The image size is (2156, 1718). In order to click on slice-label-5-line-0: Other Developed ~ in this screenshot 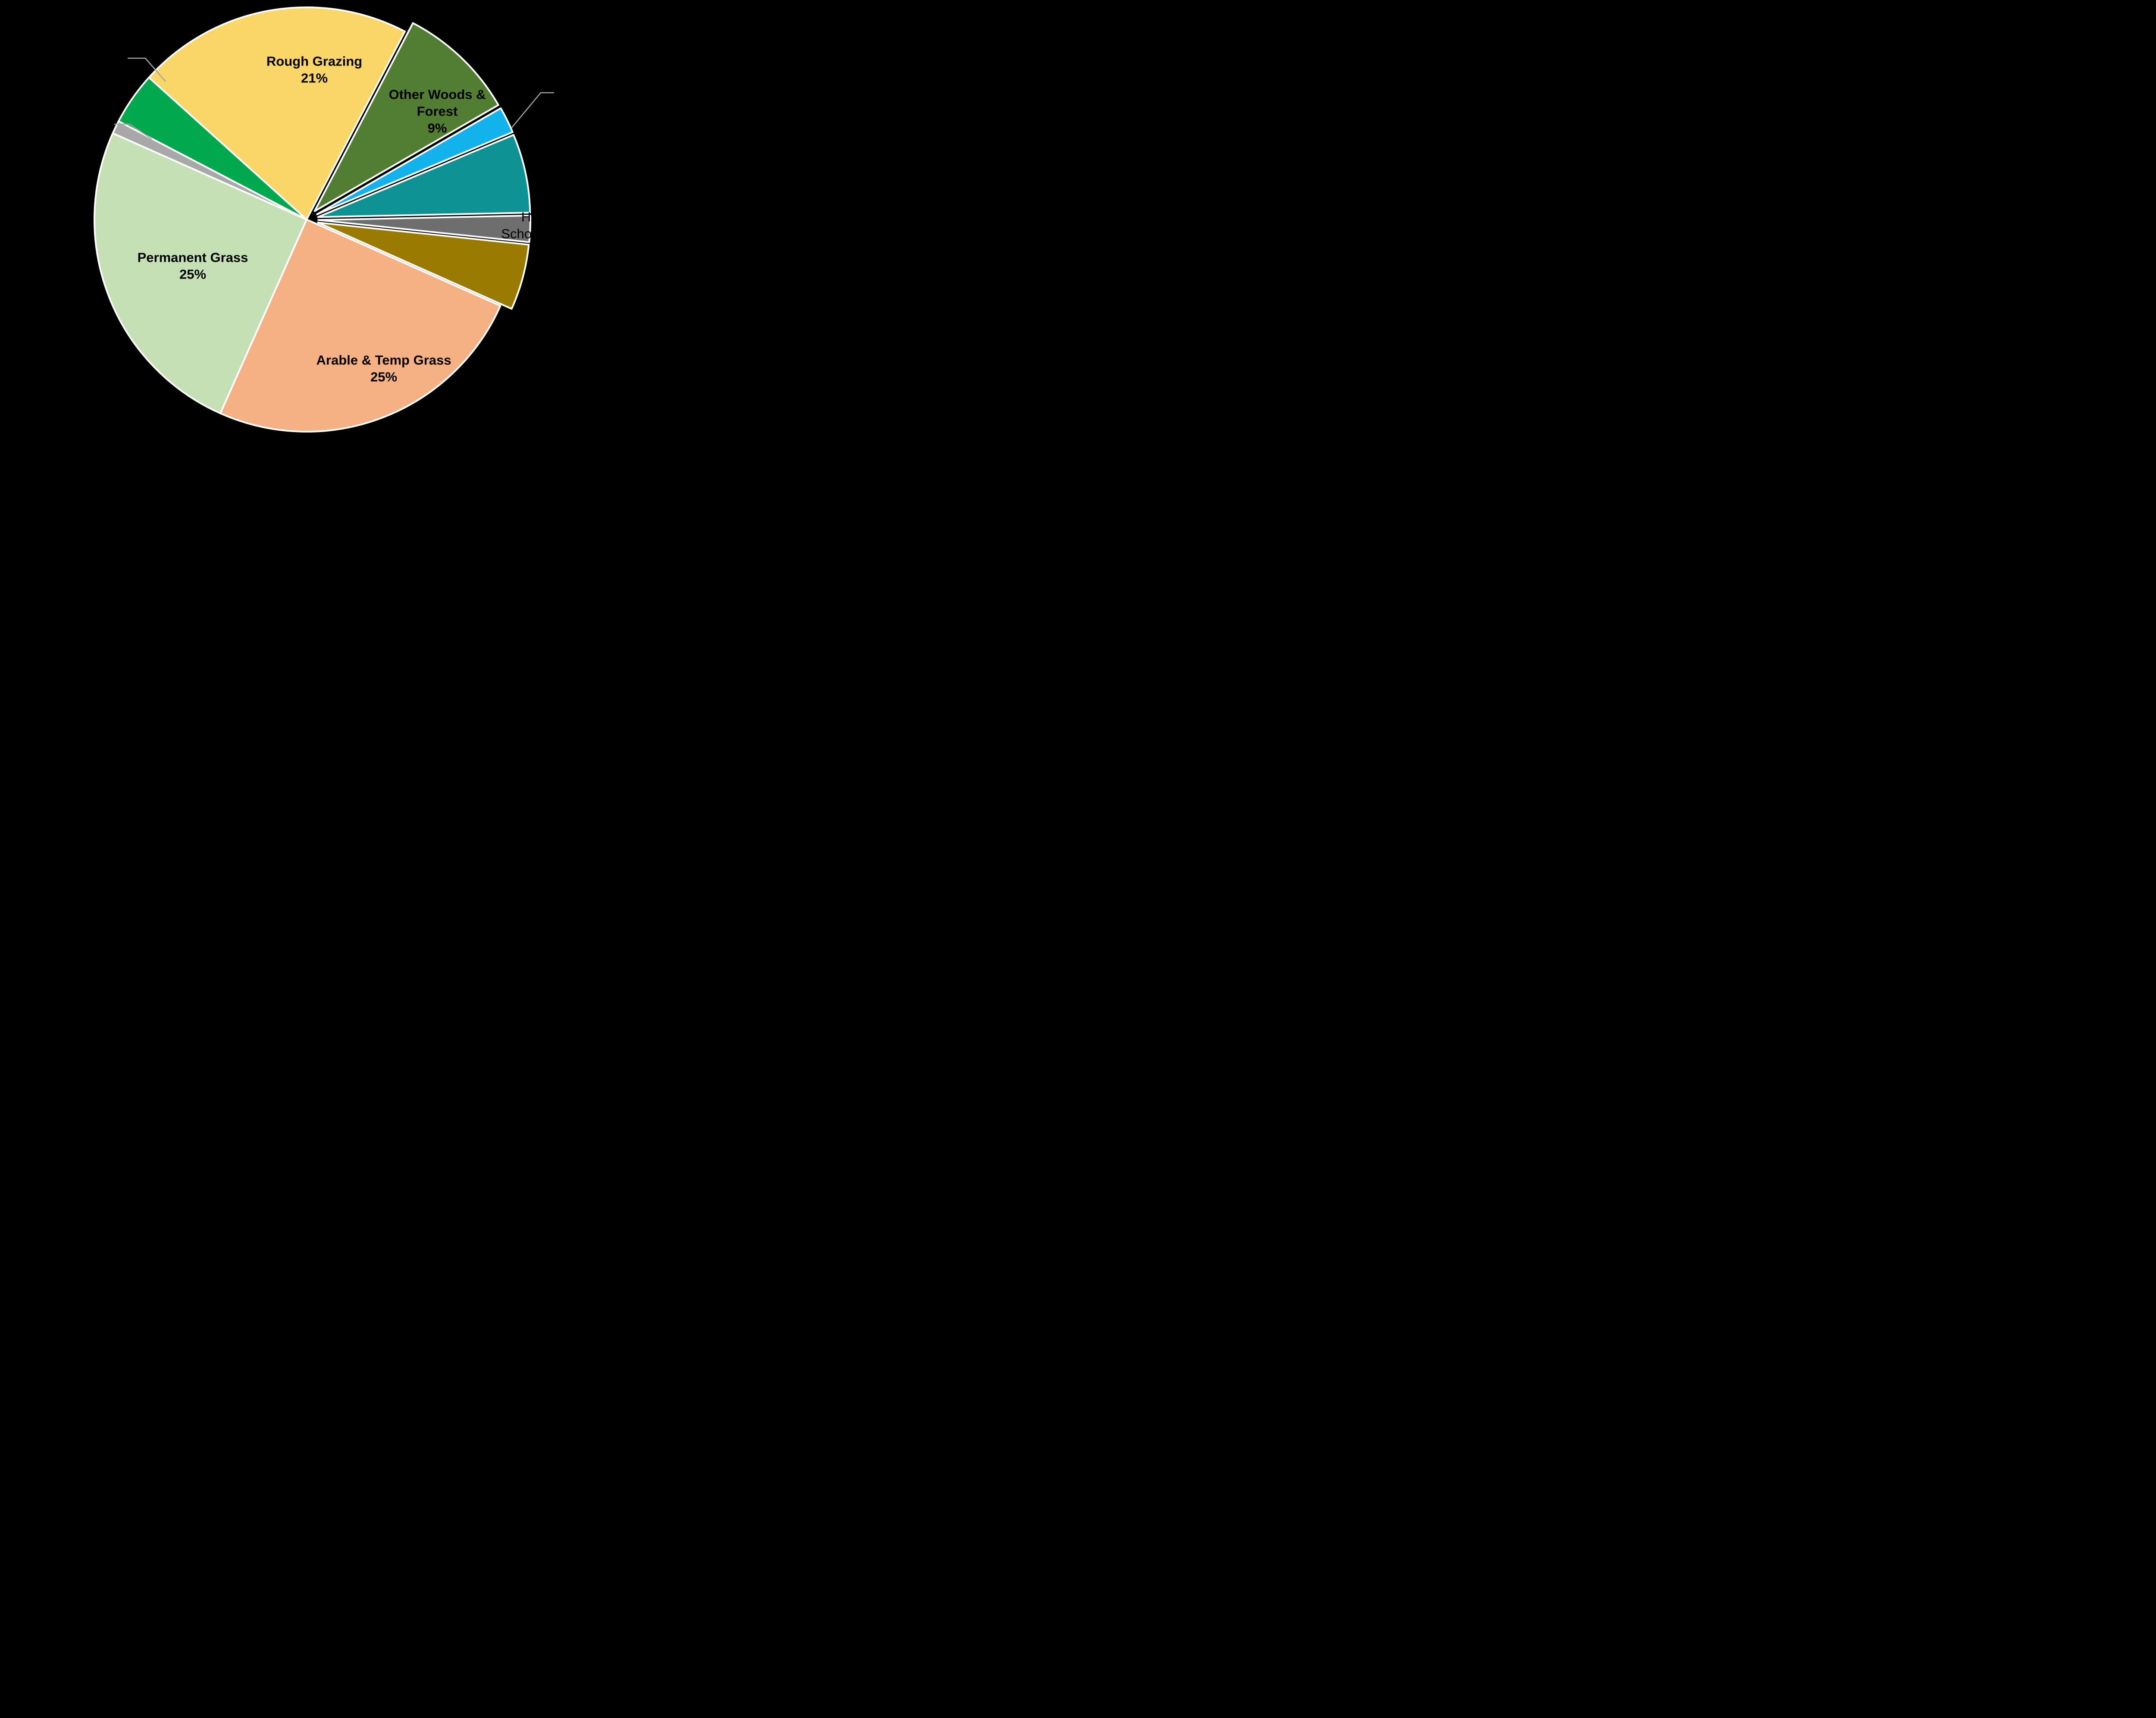, I will do `click(612, 282)`.